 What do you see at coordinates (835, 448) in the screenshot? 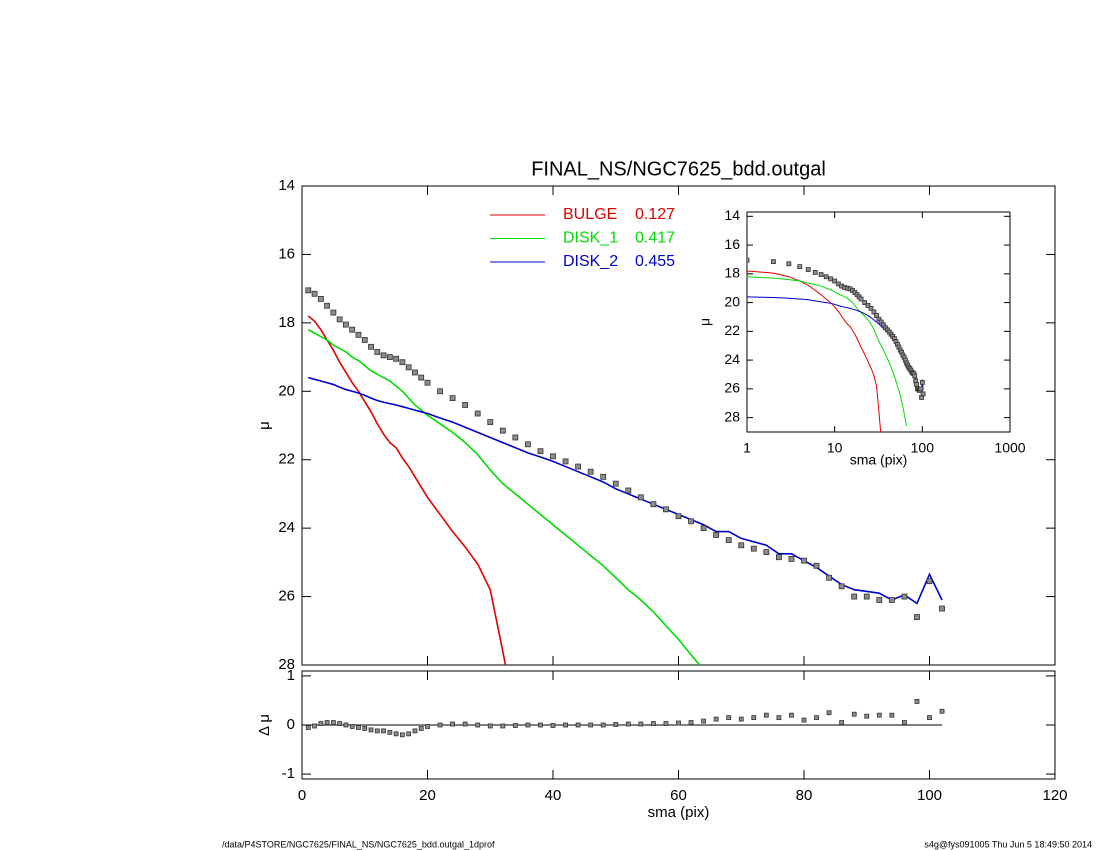
I see `x-tick-label: 10` at bounding box center [835, 448].